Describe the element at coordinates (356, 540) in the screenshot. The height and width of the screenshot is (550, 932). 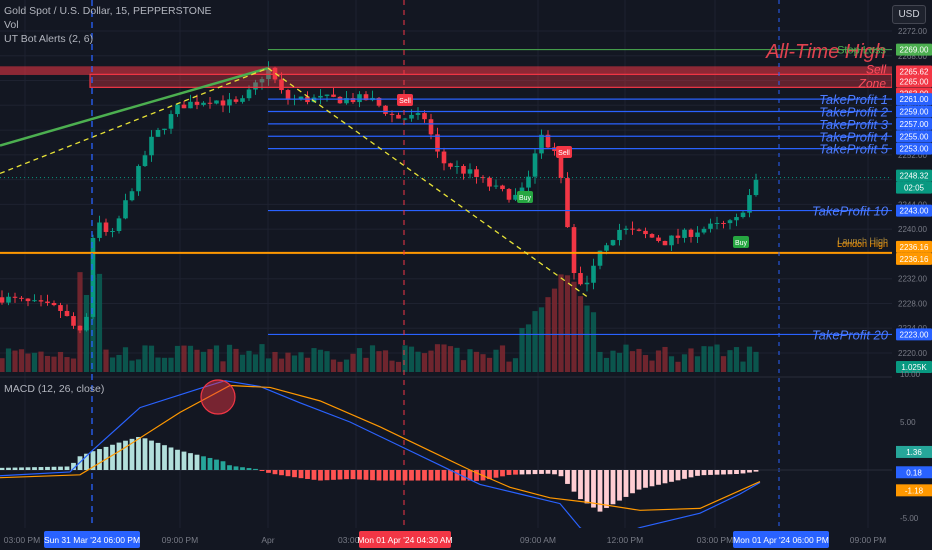
I see `time-tick: 03:00 AM` at that location.